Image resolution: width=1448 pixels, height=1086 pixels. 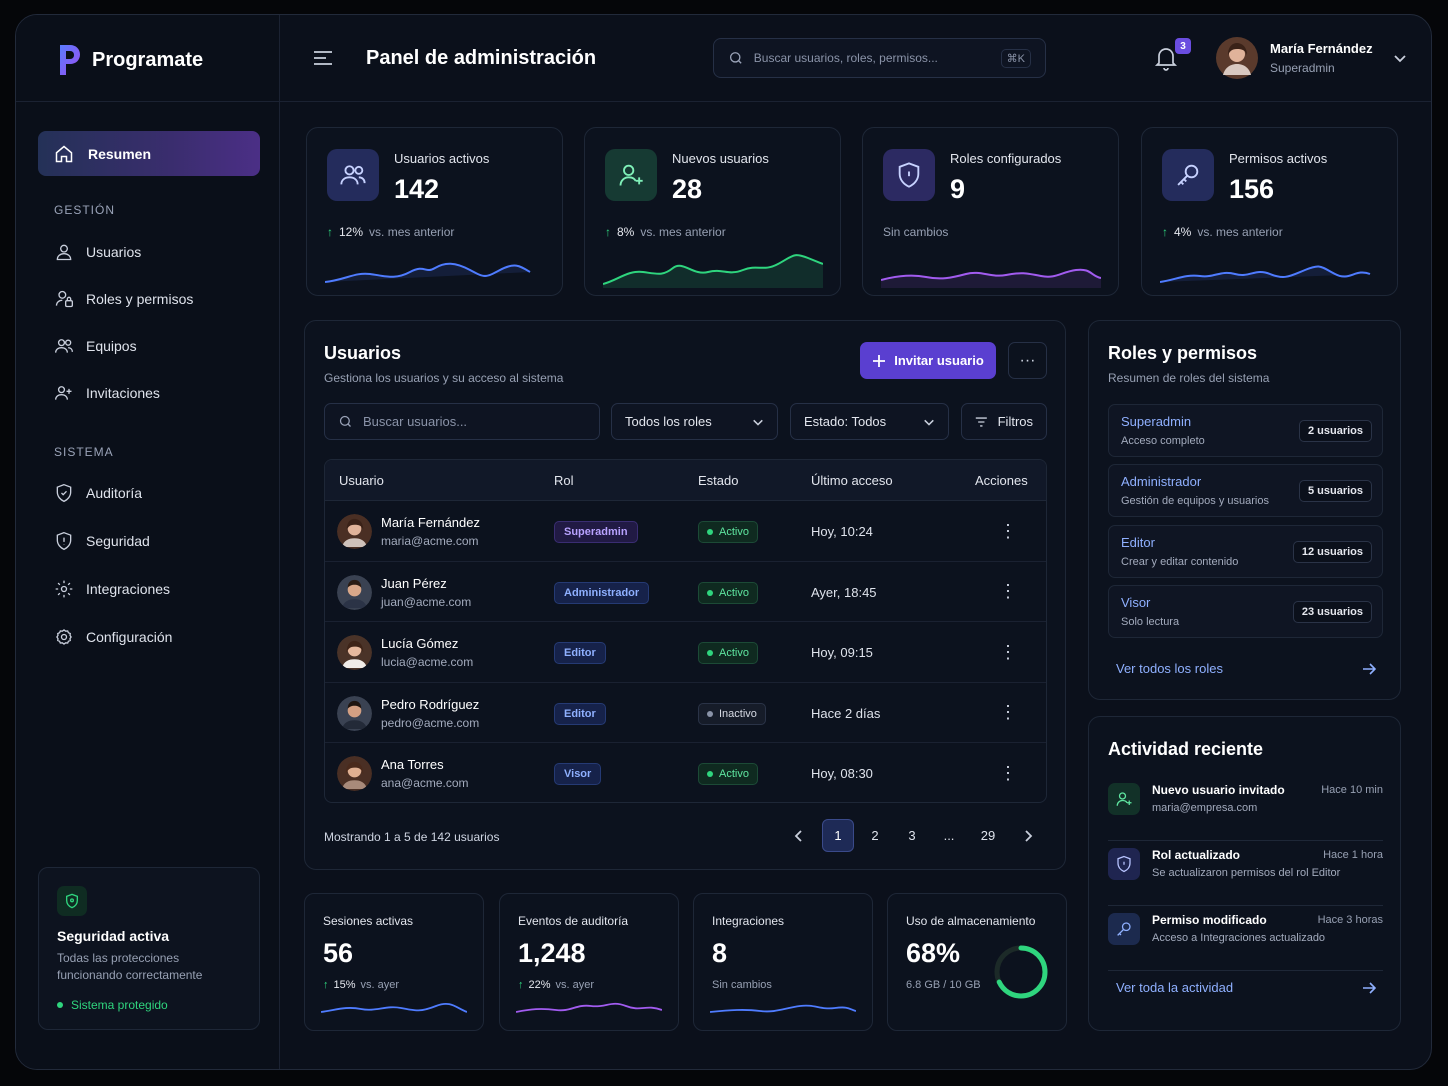 I want to click on sidebar-item-seguridad: Seguridad, so click(x=102, y=541).